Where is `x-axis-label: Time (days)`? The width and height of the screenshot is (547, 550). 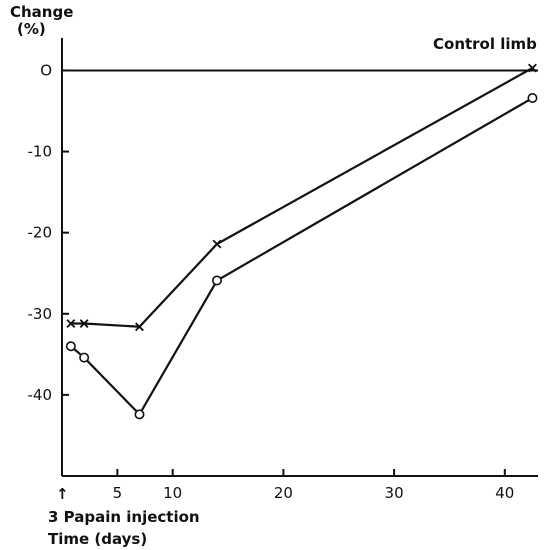
x-axis-label: Time (days) is located at coordinates (97, 539).